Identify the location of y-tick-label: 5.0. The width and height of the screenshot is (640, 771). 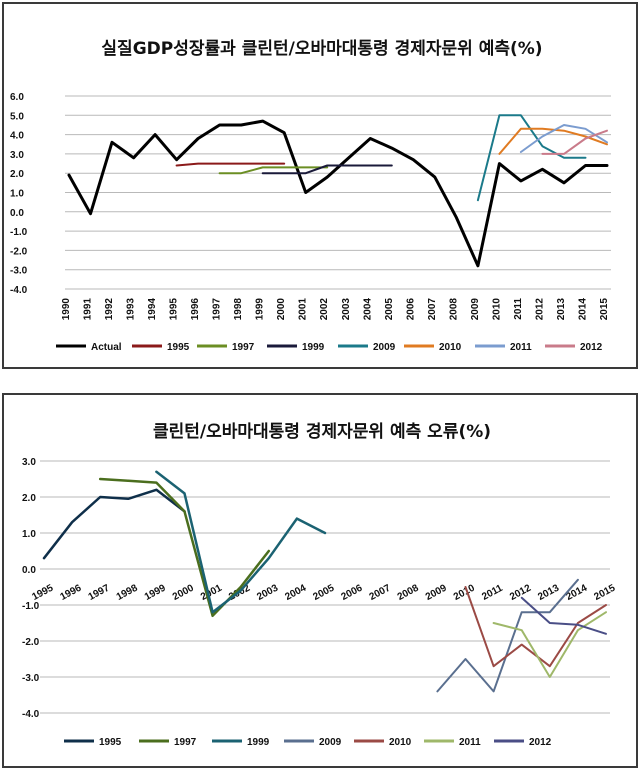
(17, 116).